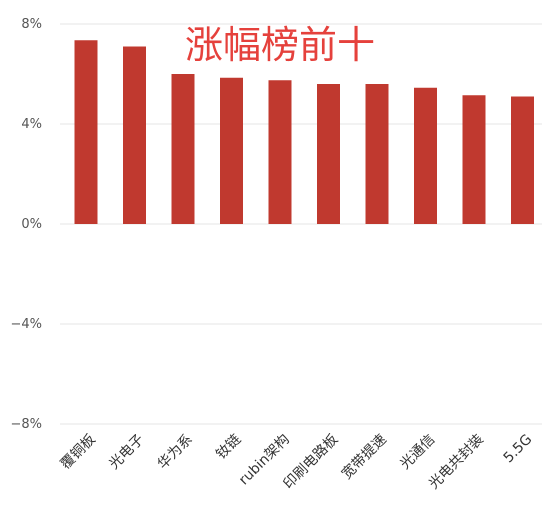 Image resolution: width=542 pixels, height=512 pixels. I want to click on x-category-label: 光电子, so click(126, 452).